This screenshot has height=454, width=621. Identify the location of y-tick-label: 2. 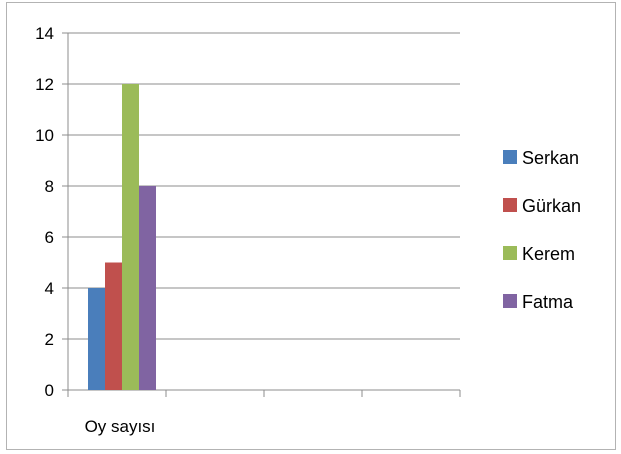
(49, 339).